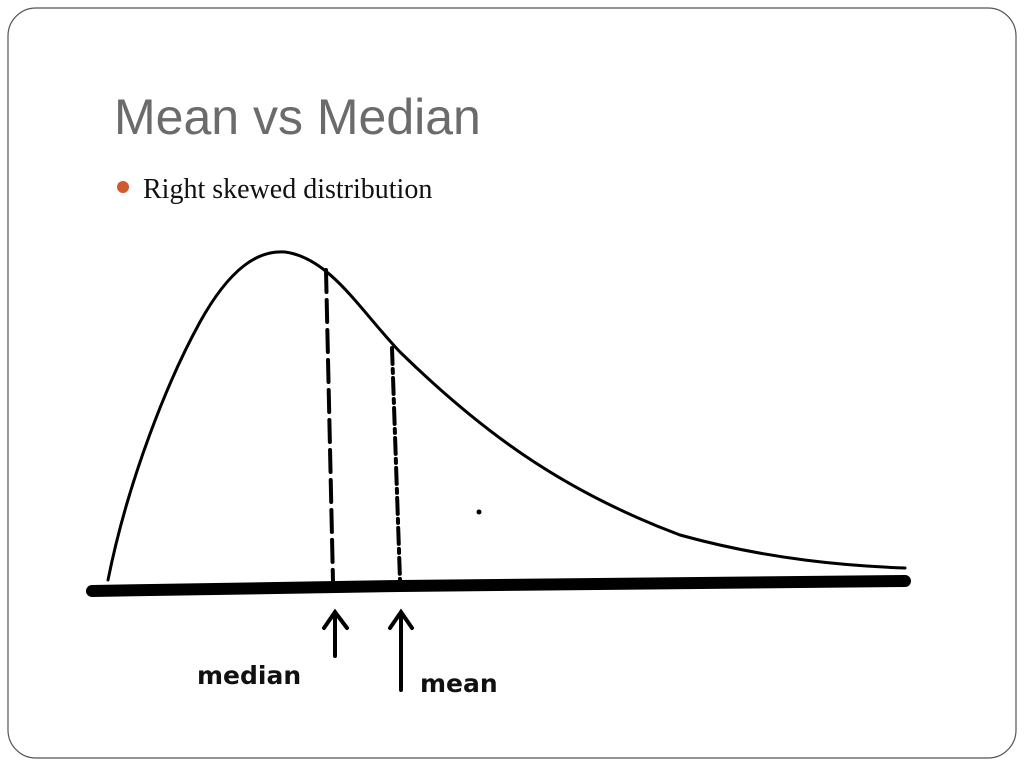 The image size is (1024, 768). I want to click on mean-label: mean, so click(459, 683).